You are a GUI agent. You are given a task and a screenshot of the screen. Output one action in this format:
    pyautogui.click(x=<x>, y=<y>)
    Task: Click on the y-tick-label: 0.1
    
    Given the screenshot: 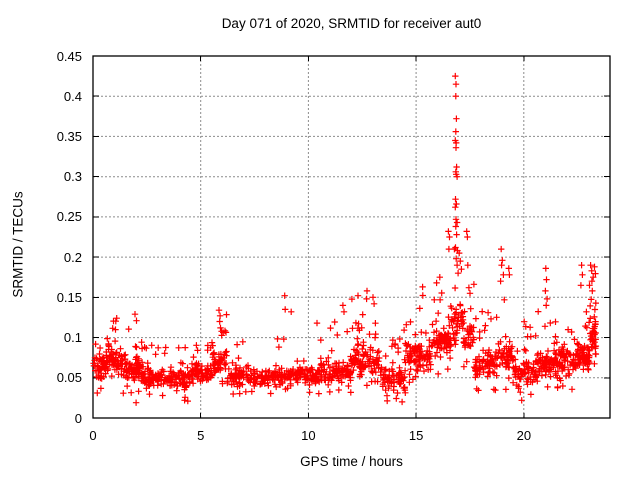 What is the action you would take?
    pyautogui.click(x=72, y=338)
    